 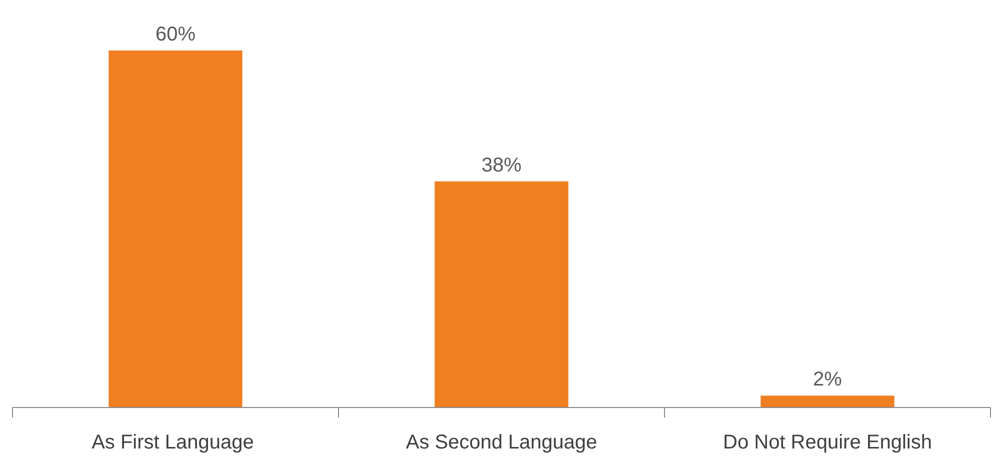 What do you see at coordinates (827, 379) in the screenshot?
I see `data-label: 2%` at bounding box center [827, 379].